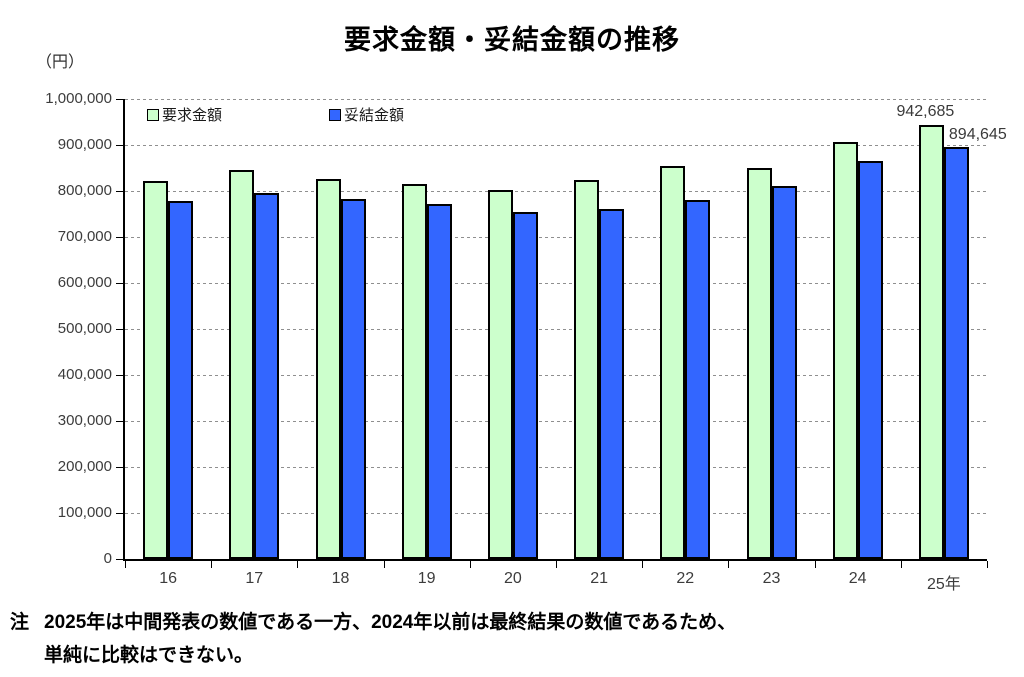 The image size is (1024, 677). Describe the element at coordinates (168, 578) in the screenshot. I see `x-axis-label-16: 16` at that location.